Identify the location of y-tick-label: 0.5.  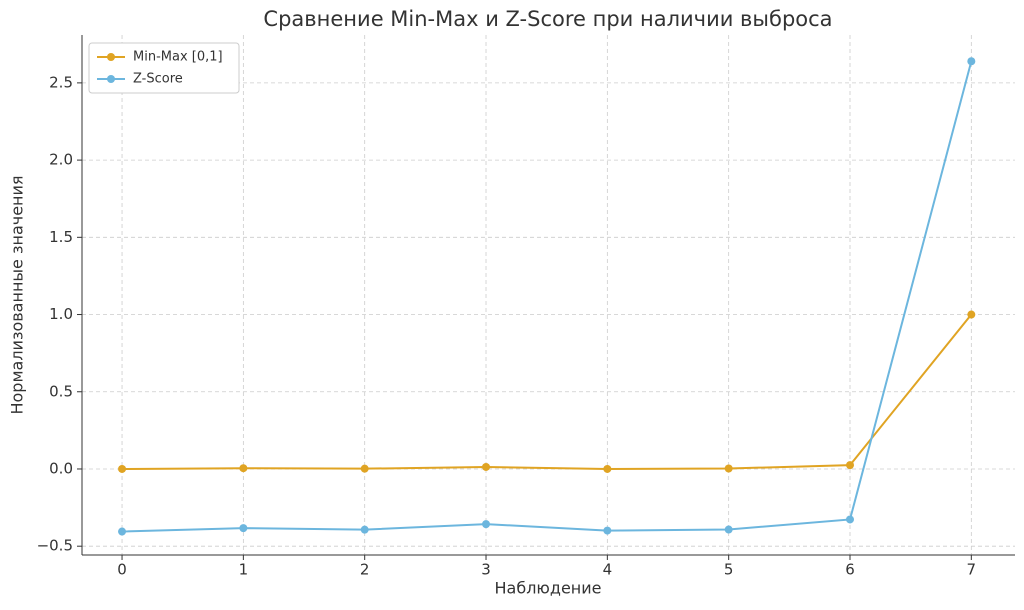
(61, 391).